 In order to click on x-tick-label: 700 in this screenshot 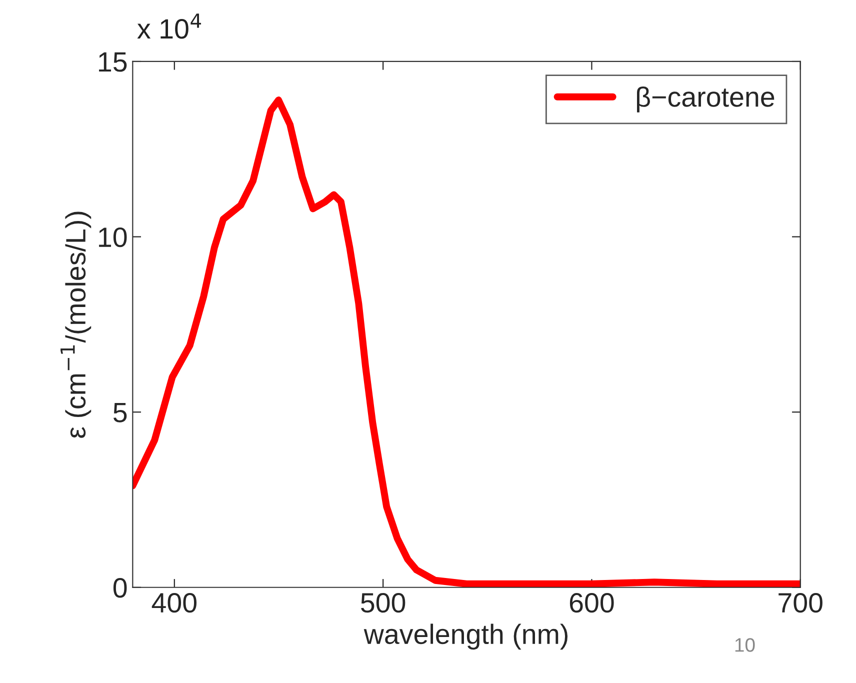, I will do `click(800, 602)`.